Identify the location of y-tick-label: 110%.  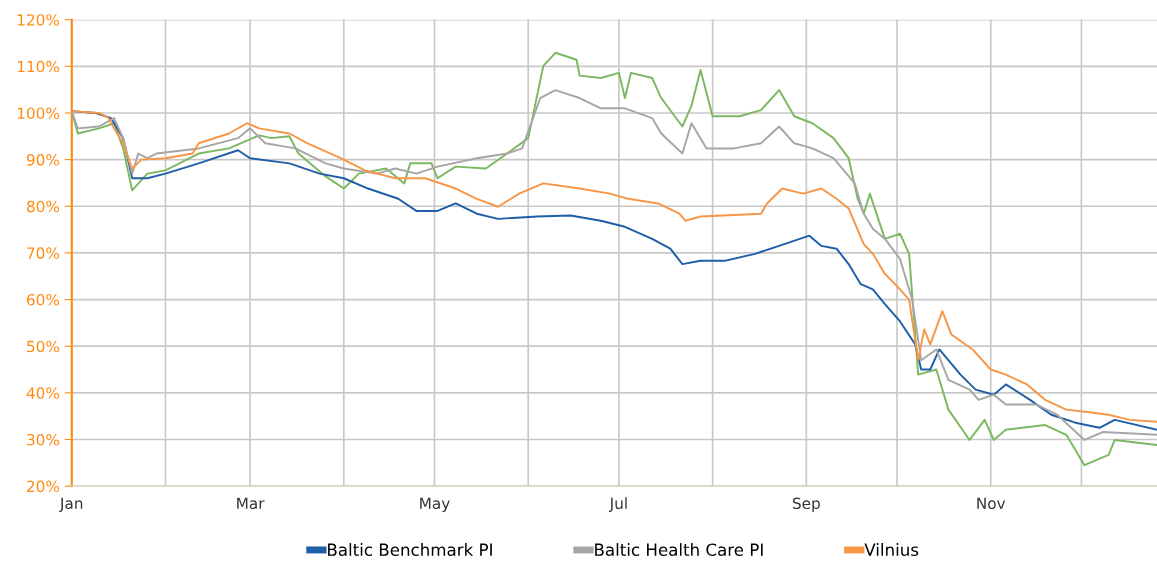
(38, 66).